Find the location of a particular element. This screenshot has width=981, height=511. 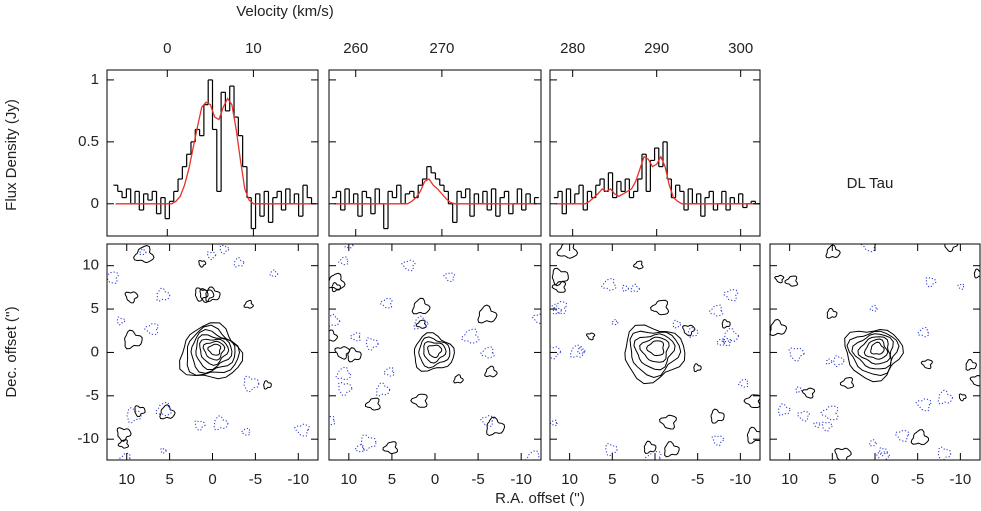

x-tick-label: -10 is located at coordinates (521, 479).